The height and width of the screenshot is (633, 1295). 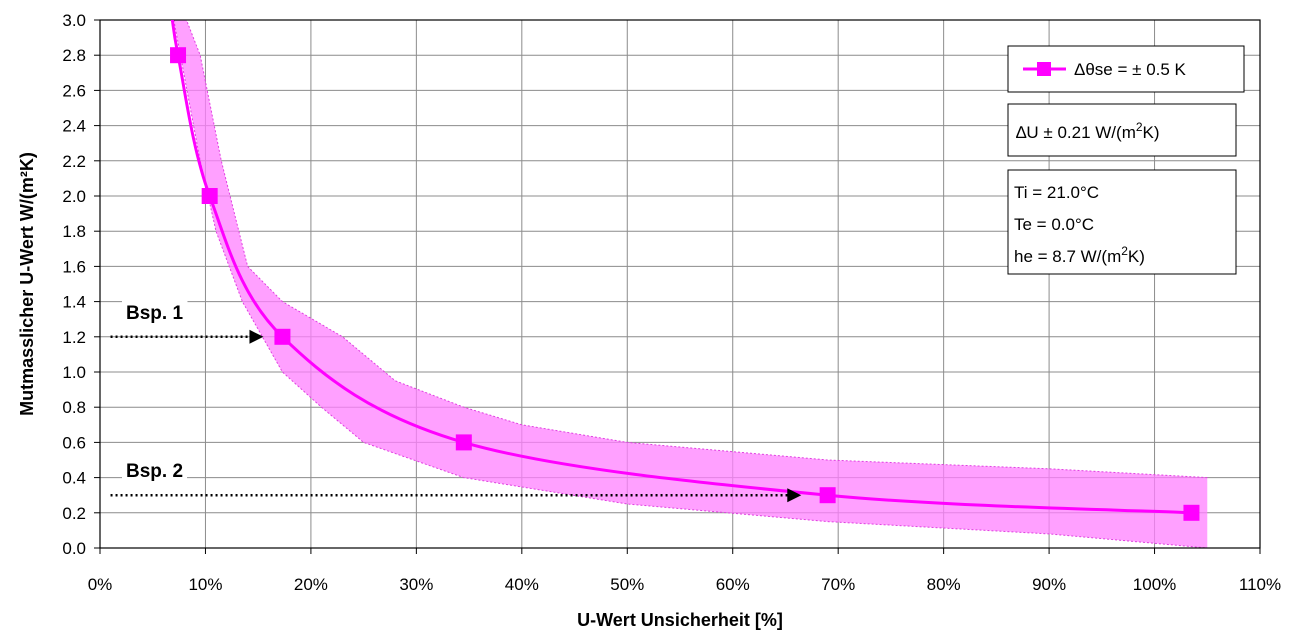 What do you see at coordinates (838, 584) in the screenshot?
I see `x-tick-label: 70%` at bounding box center [838, 584].